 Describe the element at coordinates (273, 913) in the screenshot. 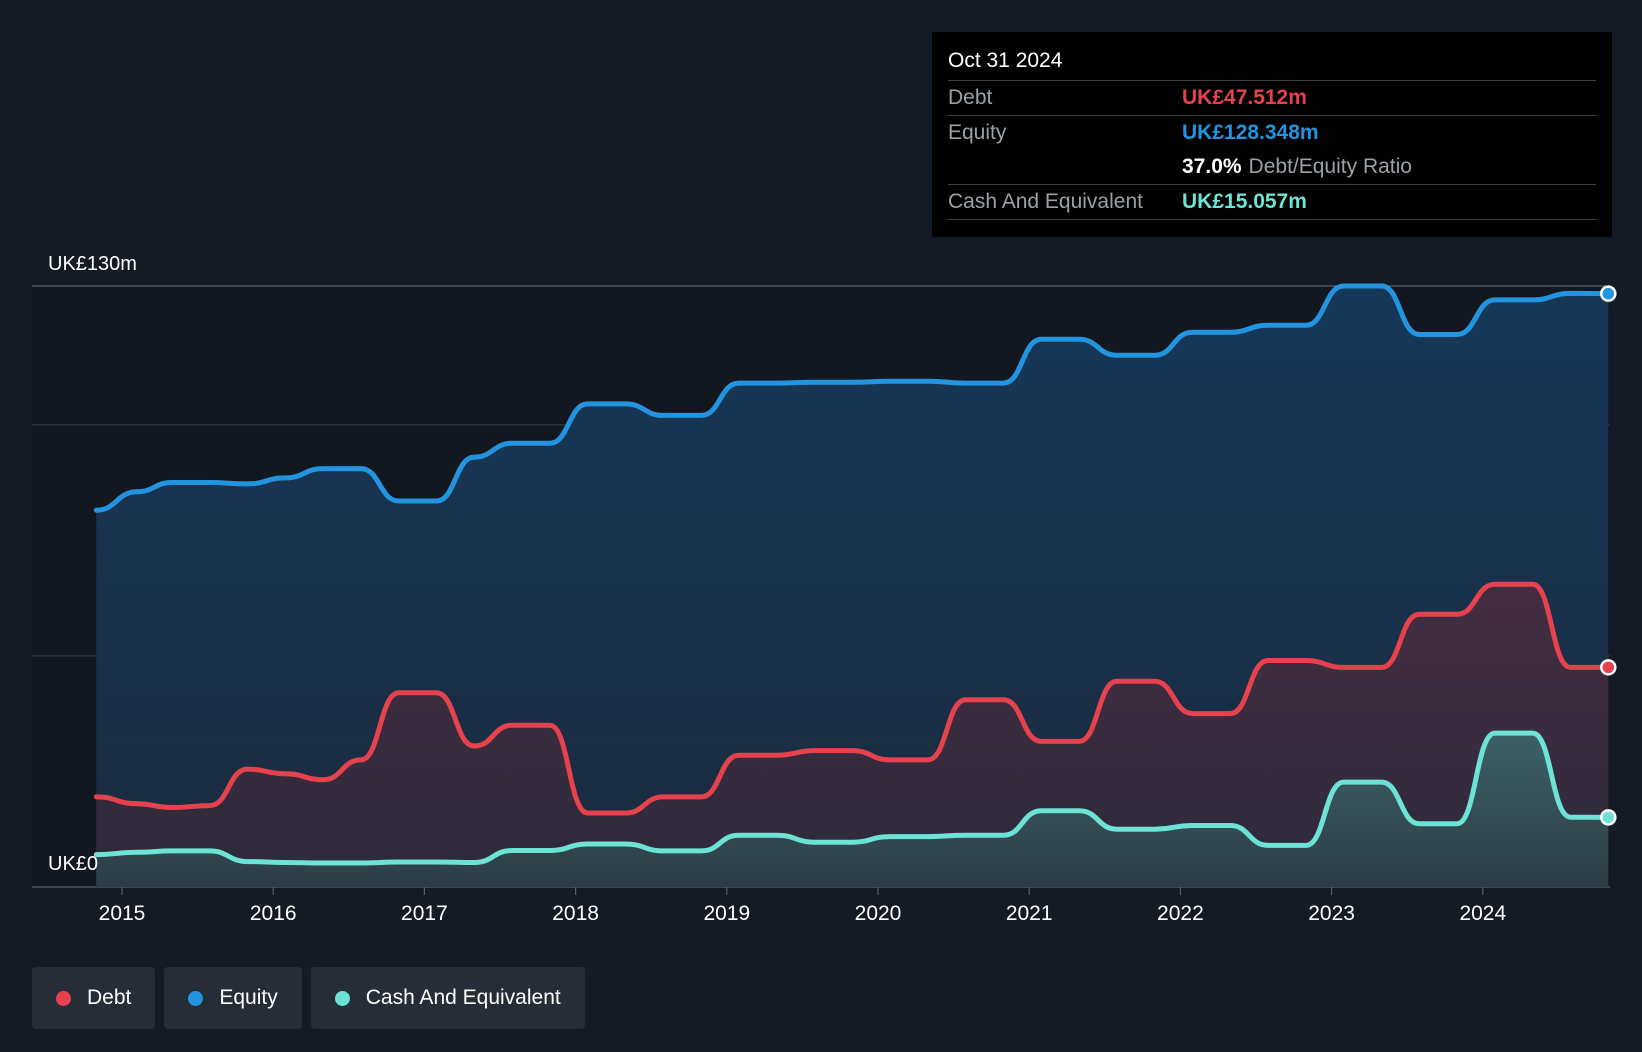

I see `x-tick-label: 2016` at that location.